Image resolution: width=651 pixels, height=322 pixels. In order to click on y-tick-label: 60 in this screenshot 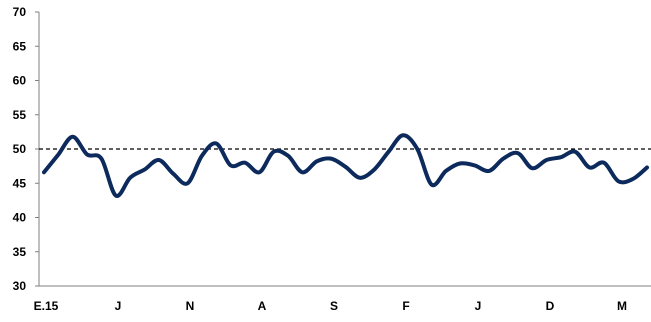, I will do `click(20, 81)`.